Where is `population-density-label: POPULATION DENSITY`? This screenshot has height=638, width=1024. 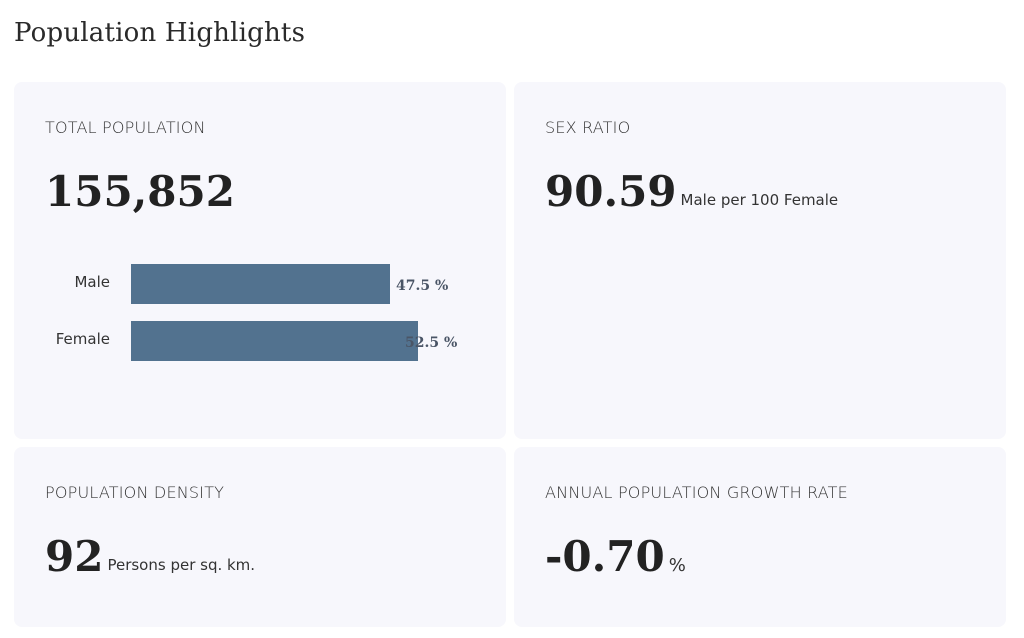
population-density-label: POPULATION DENSITY is located at coordinates (135, 492).